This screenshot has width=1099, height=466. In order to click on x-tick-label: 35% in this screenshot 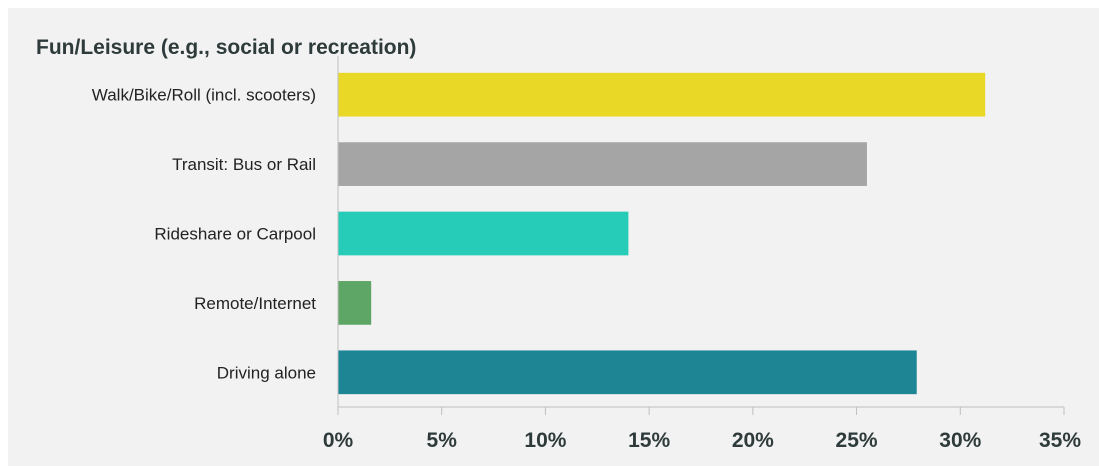, I will do `click(1060, 440)`.